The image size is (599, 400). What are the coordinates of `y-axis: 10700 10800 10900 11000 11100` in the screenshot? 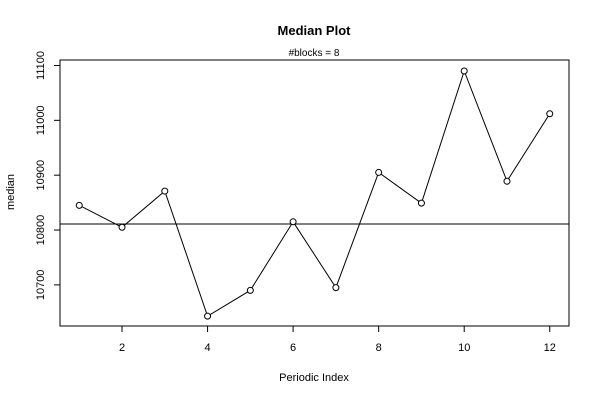 It's located at (47, 175).